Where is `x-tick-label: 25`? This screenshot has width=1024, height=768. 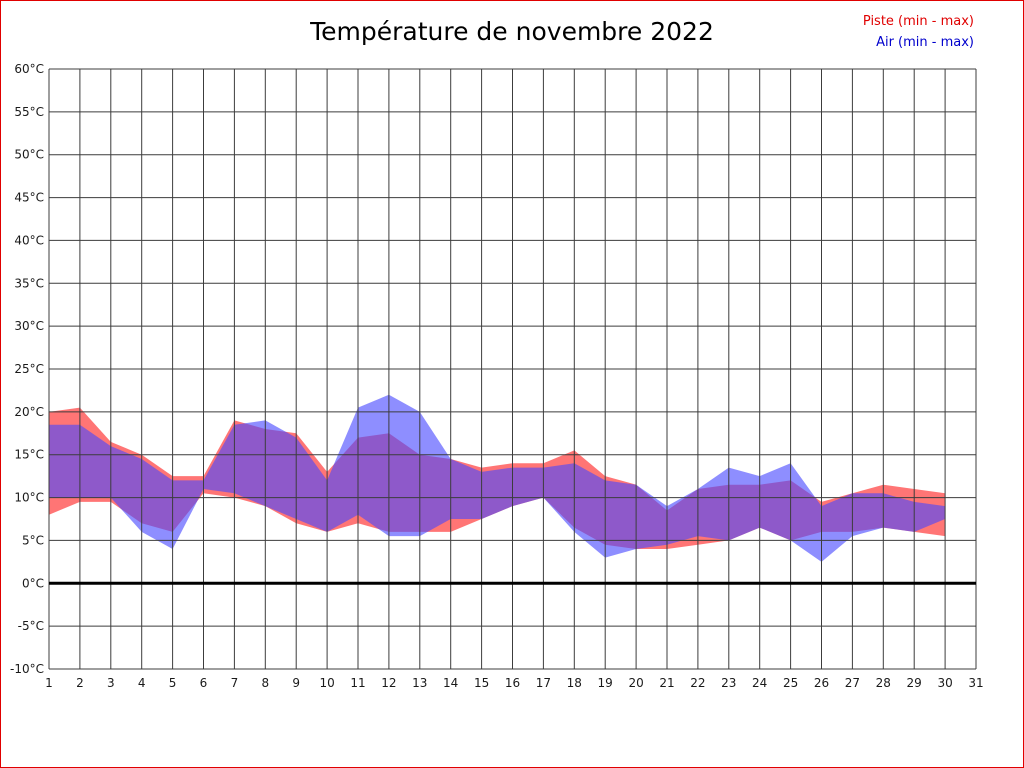
x-tick-label: 25 is located at coordinates (790, 683).